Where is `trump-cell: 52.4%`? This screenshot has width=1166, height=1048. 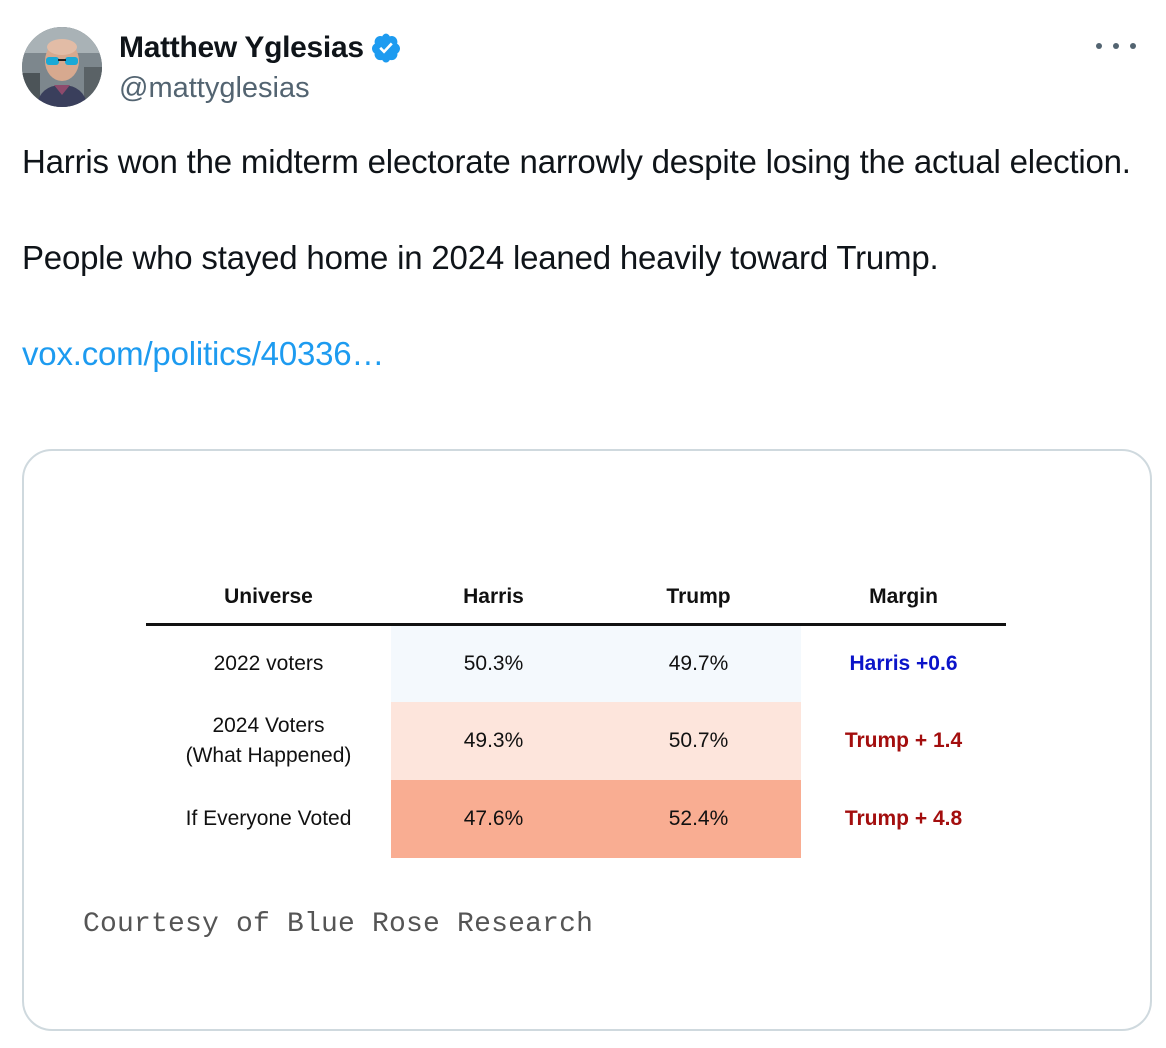
trump-cell: 52.4% is located at coordinates (698, 819).